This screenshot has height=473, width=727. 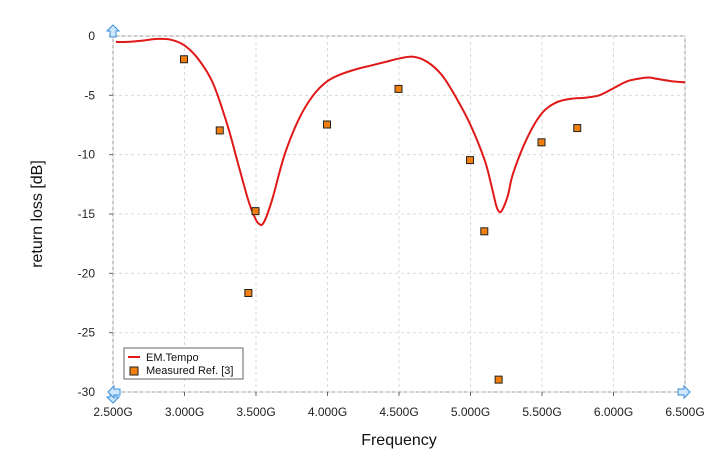 What do you see at coordinates (112, 412) in the screenshot?
I see `x-tick-label: 2.500G` at bounding box center [112, 412].